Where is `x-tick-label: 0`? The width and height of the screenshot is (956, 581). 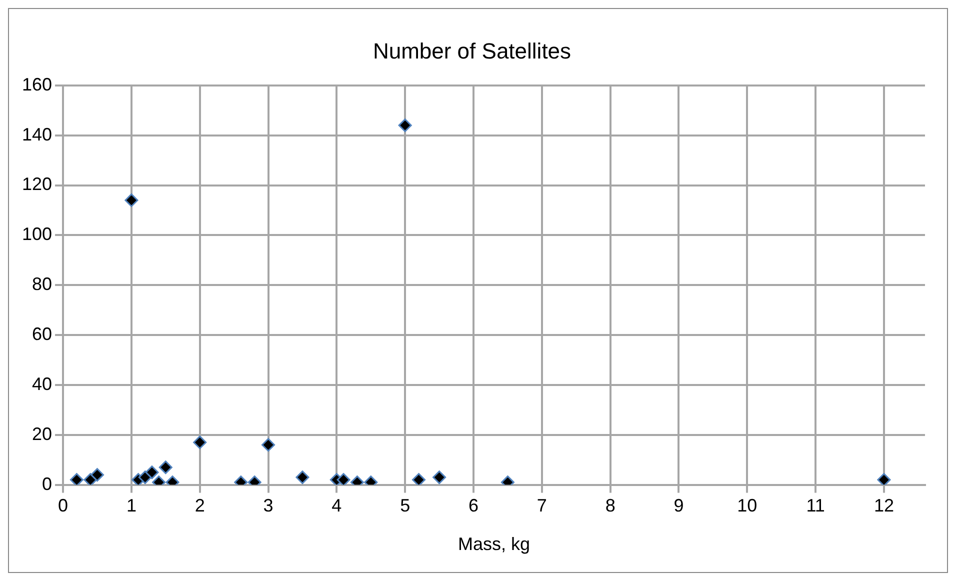
x-tick-label: 0 is located at coordinates (63, 506).